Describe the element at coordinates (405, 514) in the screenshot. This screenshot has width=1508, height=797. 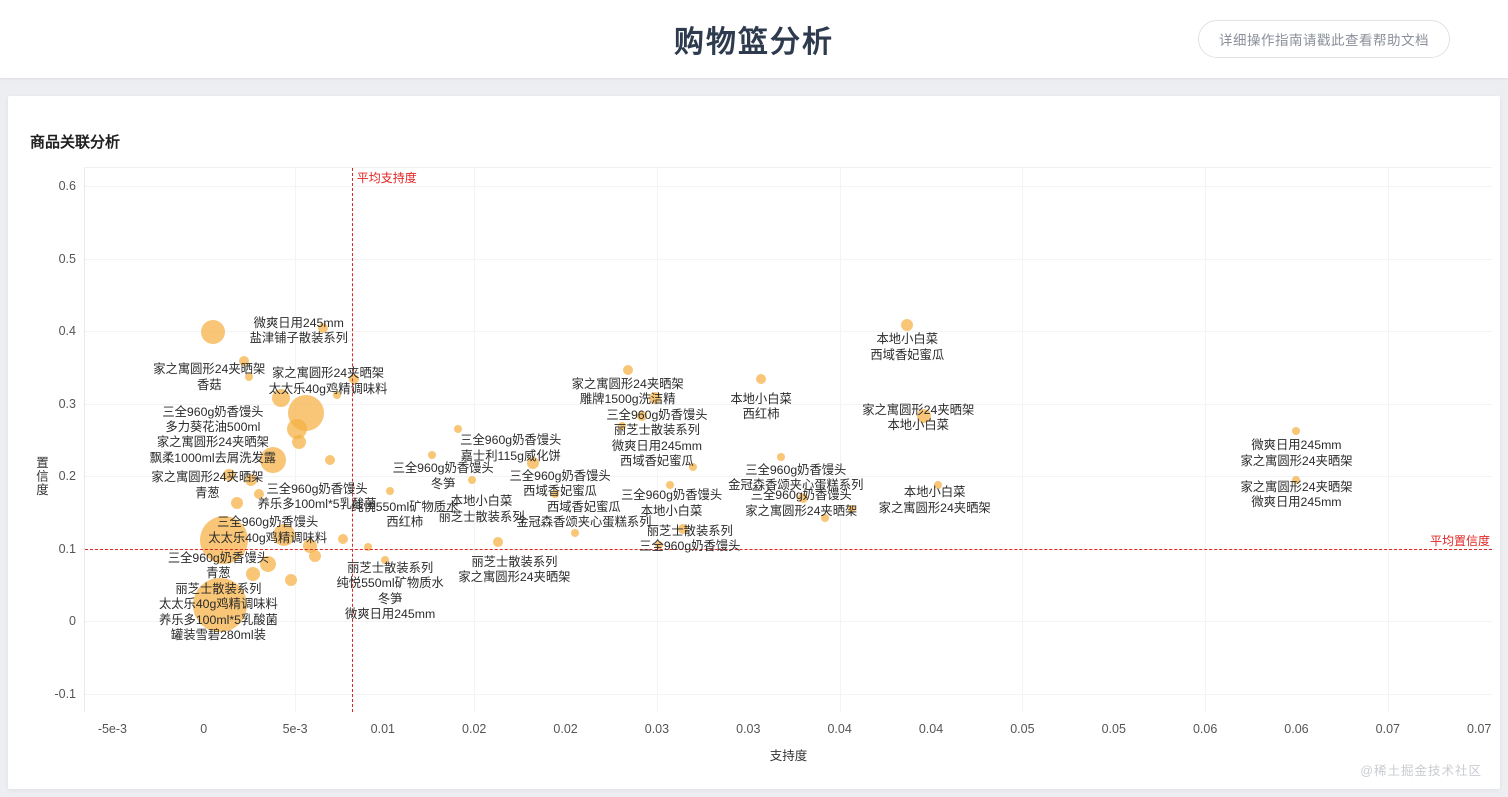
I see `bubble-label: 纯悦550ml矿物质水 西红柿` at that location.